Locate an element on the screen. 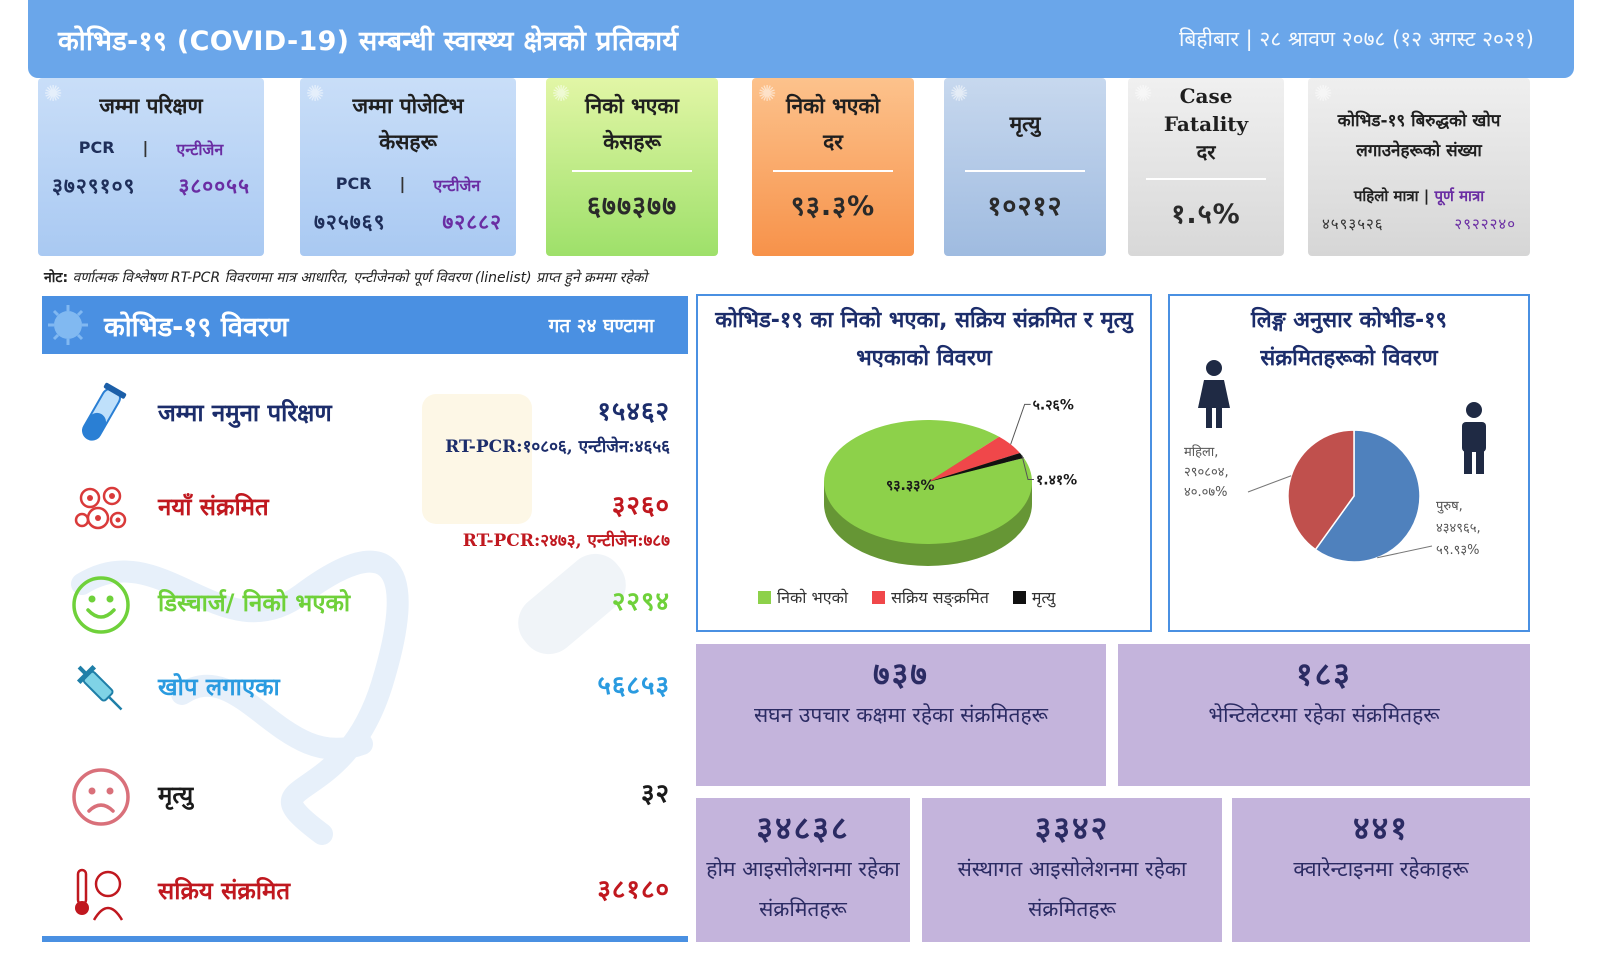 The image size is (1600, 966). row-label: खोप लगाएका is located at coordinates (219, 687).